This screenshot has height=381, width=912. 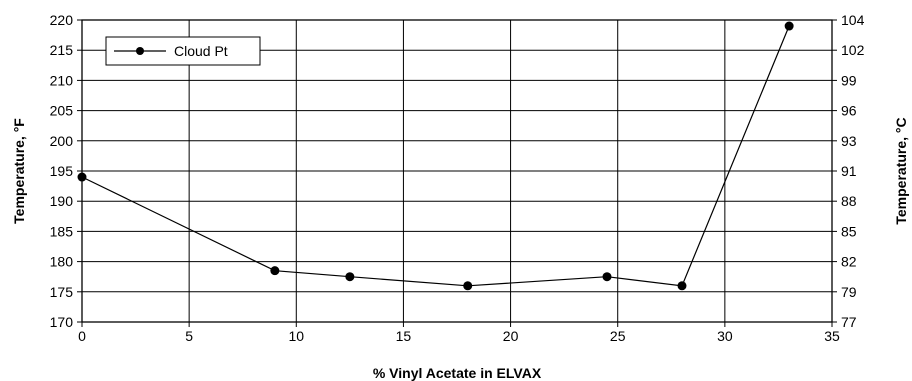 What do you see at coordinates (19, 171) in the screenshot?
I see `y-axis-title-left: Temperature, °F` at bounding box center [19, 171].